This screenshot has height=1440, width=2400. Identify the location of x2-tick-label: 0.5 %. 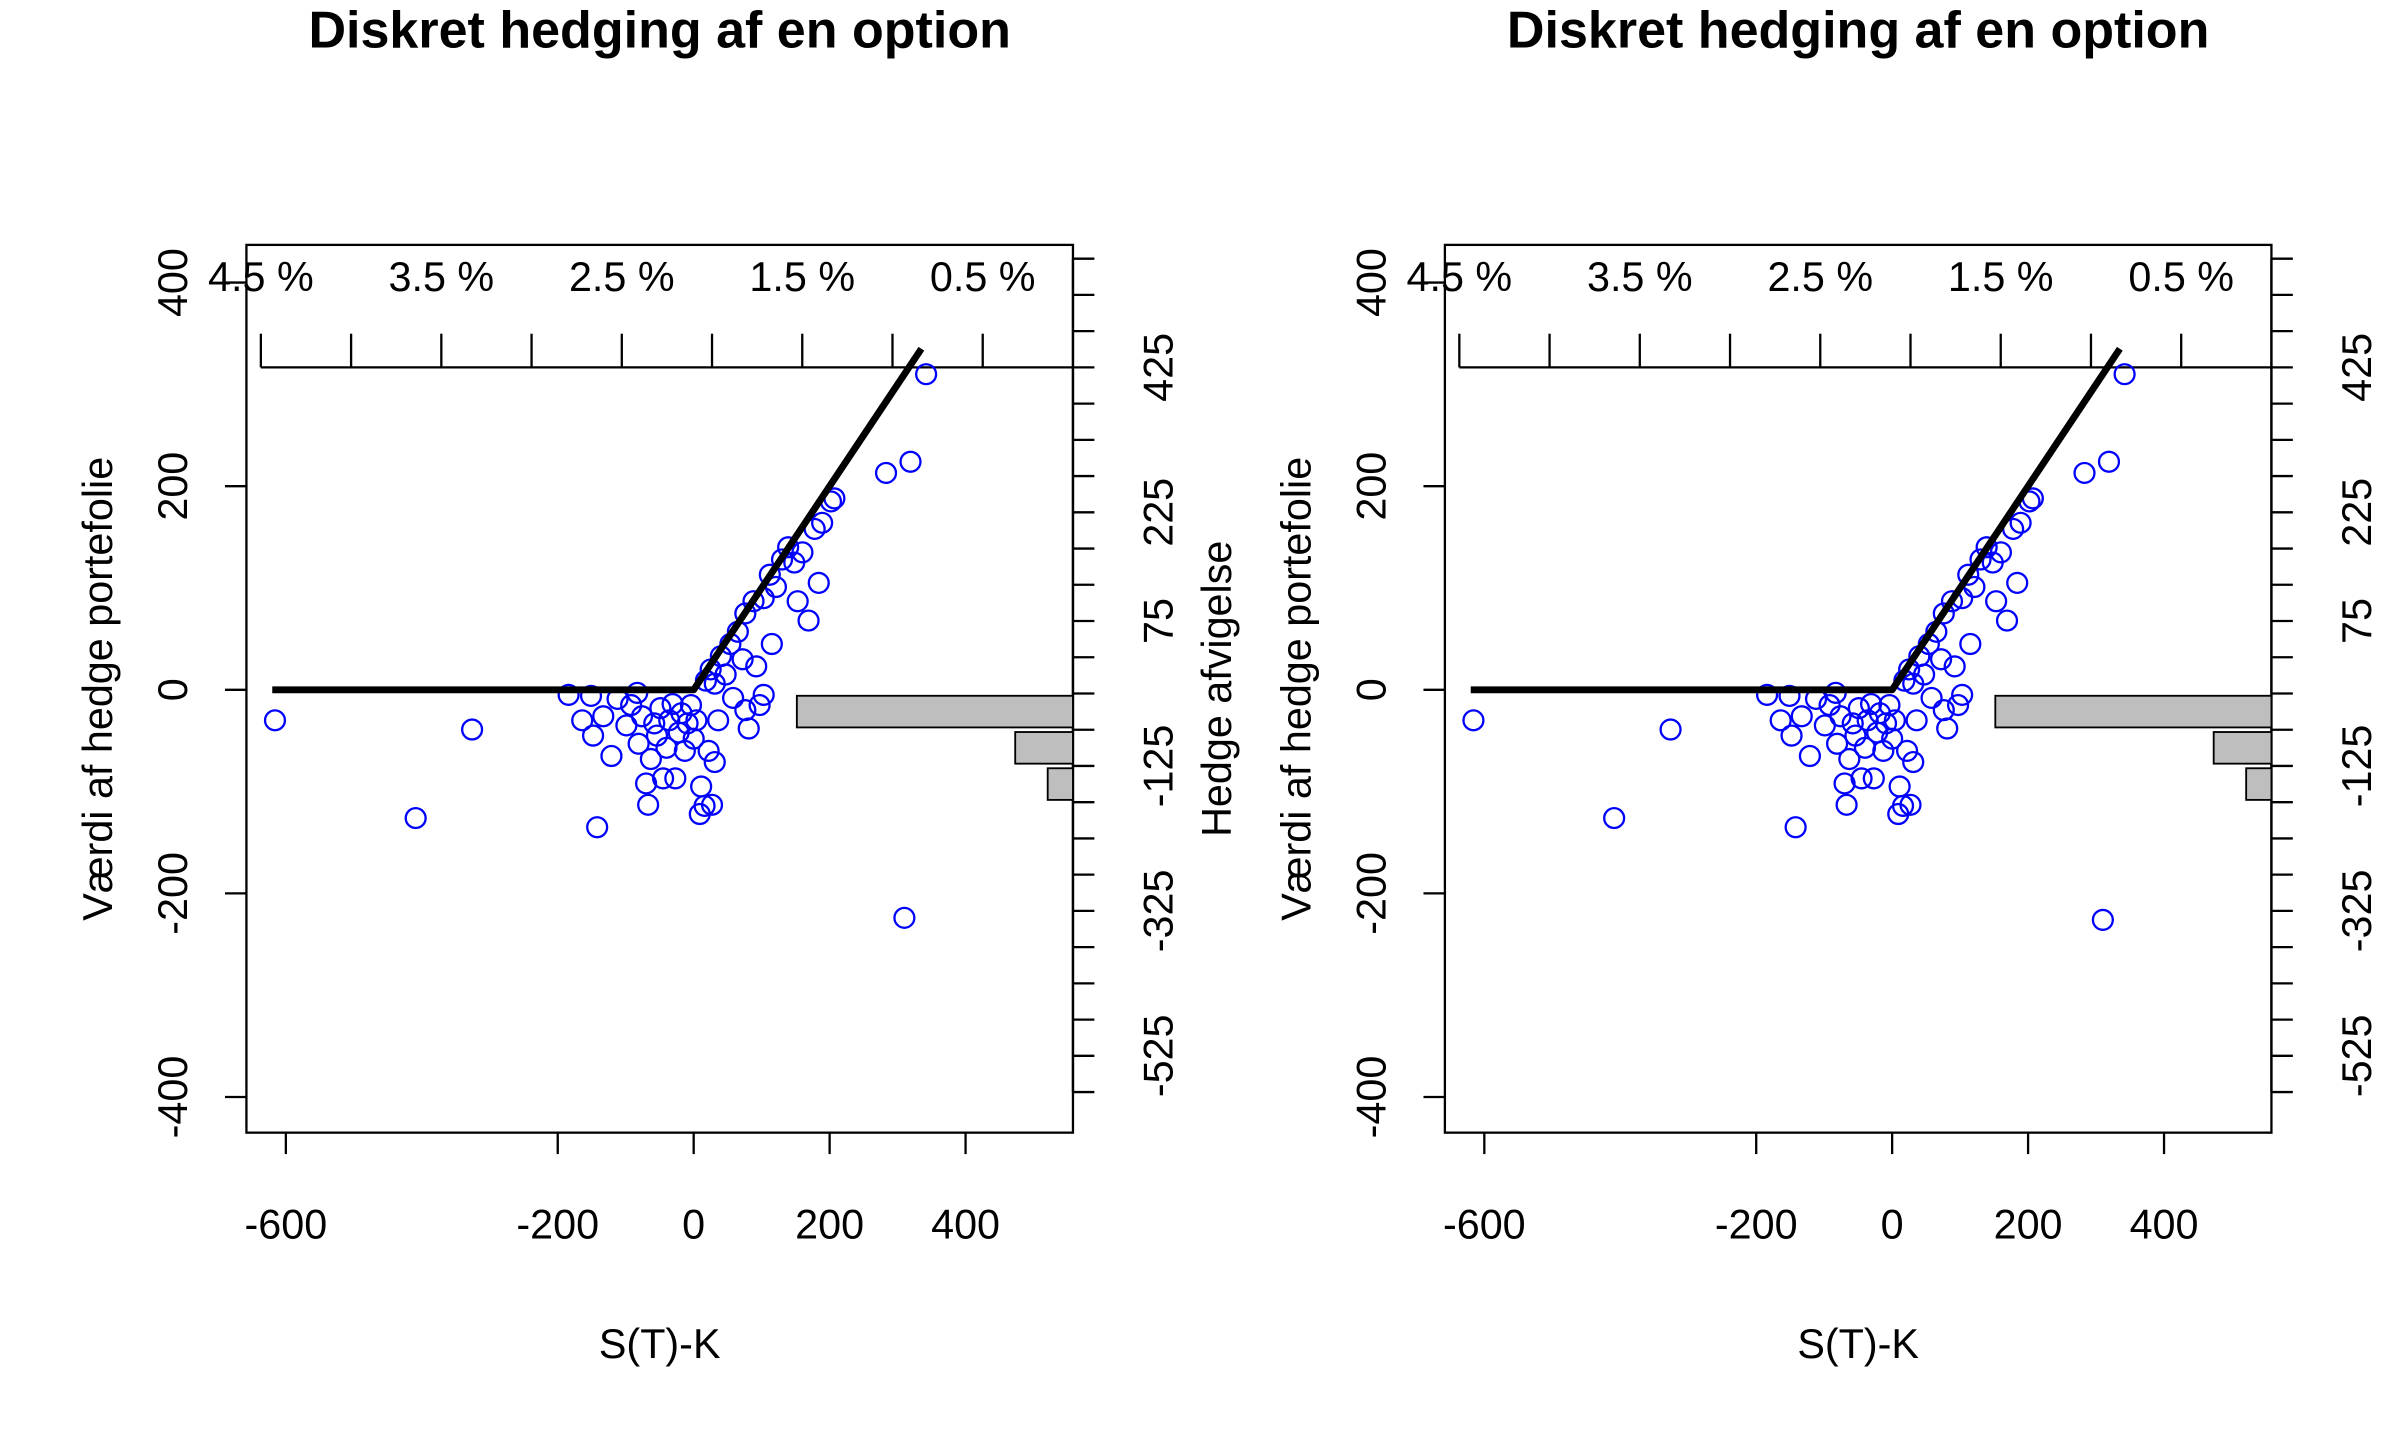
(983, 277).